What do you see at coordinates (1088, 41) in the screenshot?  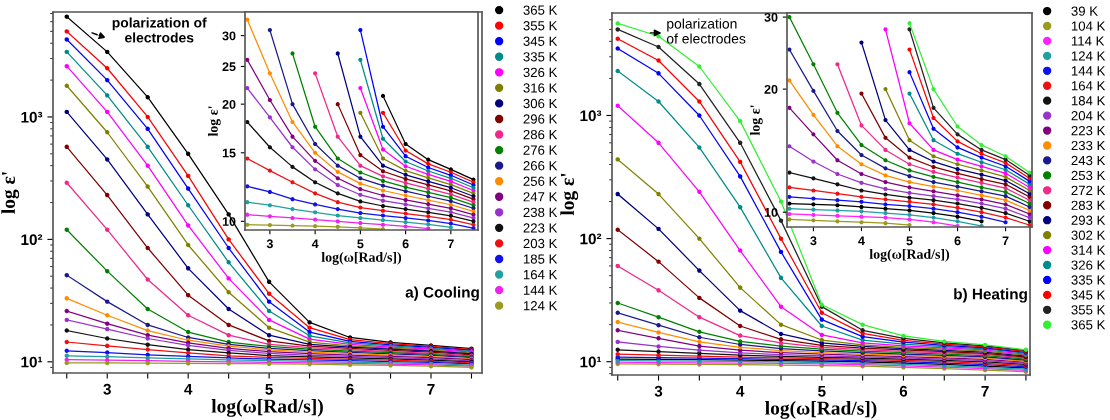 I see `legend-label: 114 K` at bounding box center [1088, 41].